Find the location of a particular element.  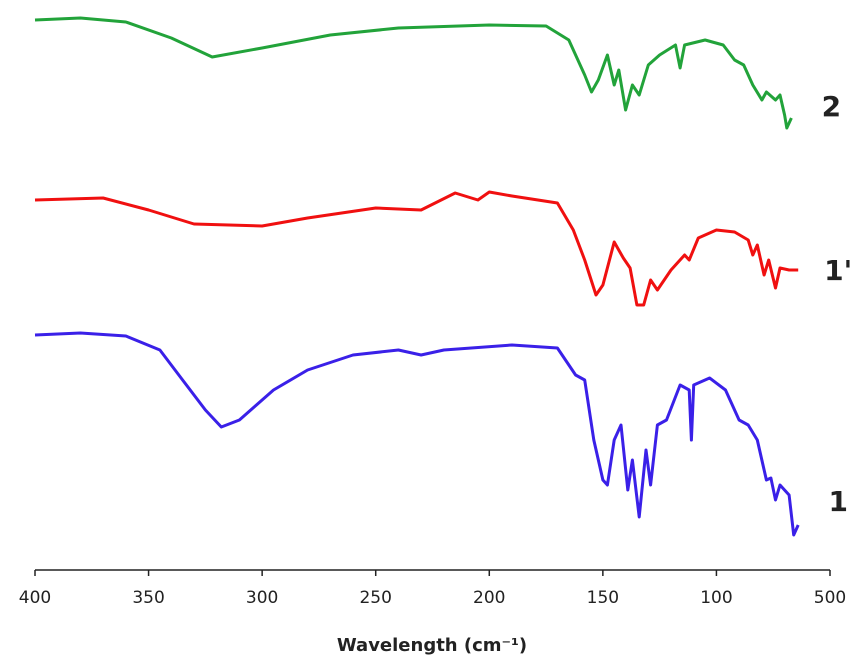

series-label: 1' is located at coordinates (838, 270).